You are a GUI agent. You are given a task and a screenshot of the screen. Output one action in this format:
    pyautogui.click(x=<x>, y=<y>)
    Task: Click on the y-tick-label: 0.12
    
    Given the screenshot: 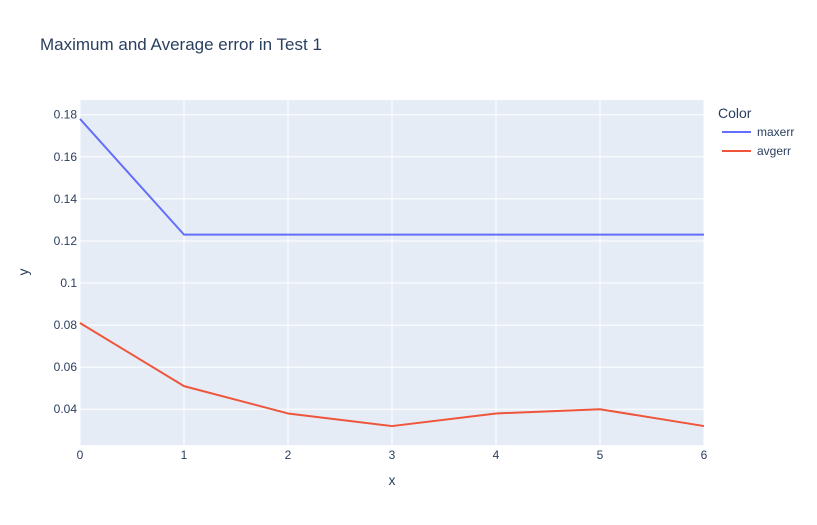 What is the action you would take?
    pyautogui.click(x=66, y=241)
    